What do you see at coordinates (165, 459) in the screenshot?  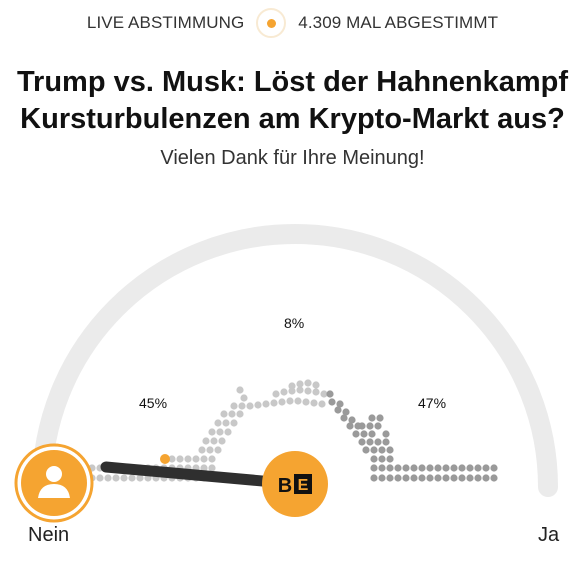 I see `user-vote-dot` at bounding box center [165, 459].